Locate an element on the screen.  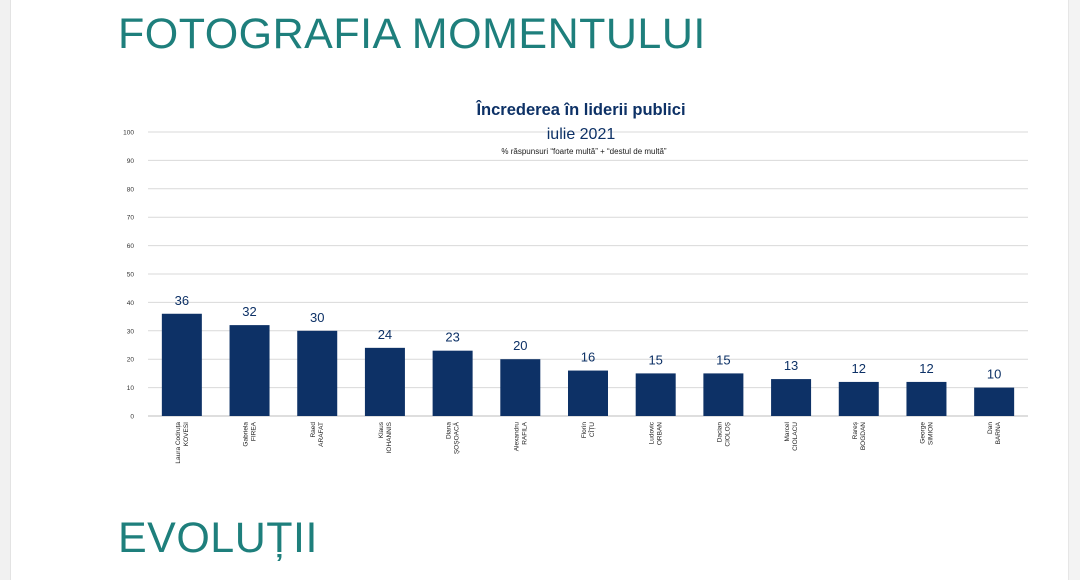
category-last-name: ȘOȘOACĂ is located at coordinates (456, 437).